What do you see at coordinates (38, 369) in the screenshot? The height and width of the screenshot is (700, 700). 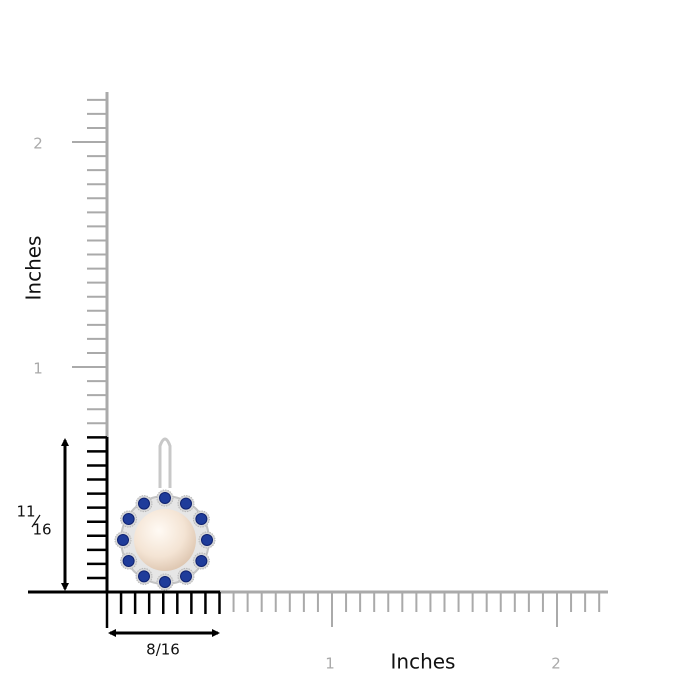 I see `y-tick-label: 1` at bounding box center [38, 369].